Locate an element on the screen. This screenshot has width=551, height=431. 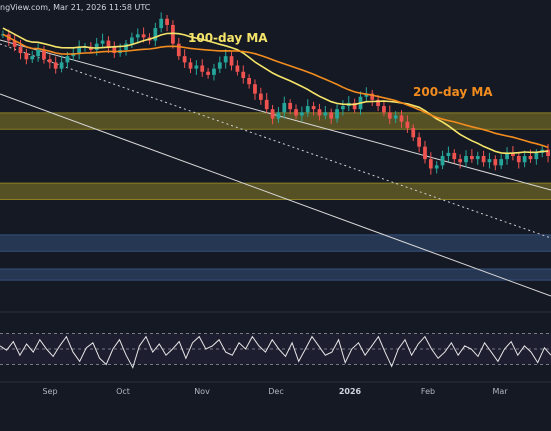
axis-layer: Sep Oct Nov Dec 2026 Feb Mar is located at coordinates (275, 391).